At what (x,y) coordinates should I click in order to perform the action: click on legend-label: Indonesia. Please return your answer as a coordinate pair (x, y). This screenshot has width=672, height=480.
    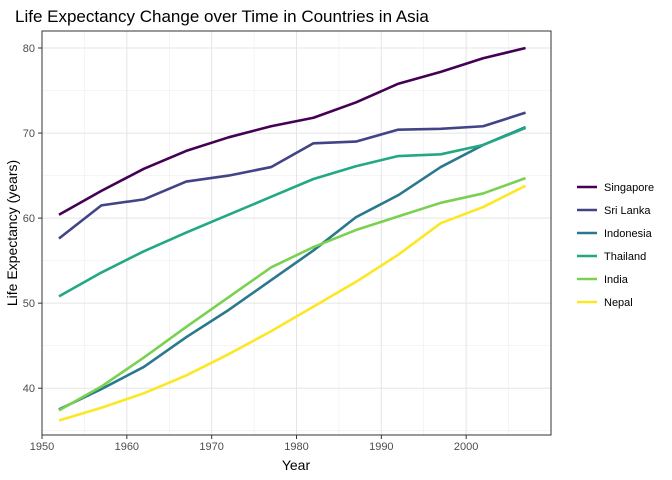
    Looking at the image, I should click on (628, 234).